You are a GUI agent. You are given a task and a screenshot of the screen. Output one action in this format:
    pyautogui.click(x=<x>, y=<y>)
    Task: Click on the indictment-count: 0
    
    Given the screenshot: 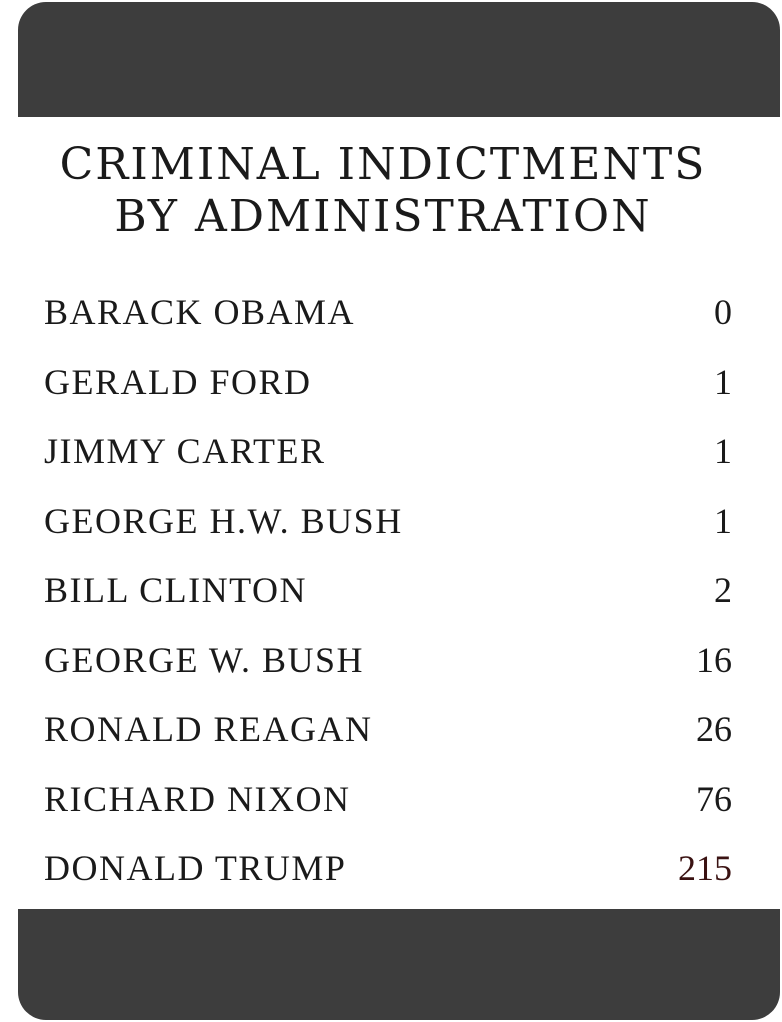 What is the action you would take?
    pyautogui.click(x=723, y=312)
    